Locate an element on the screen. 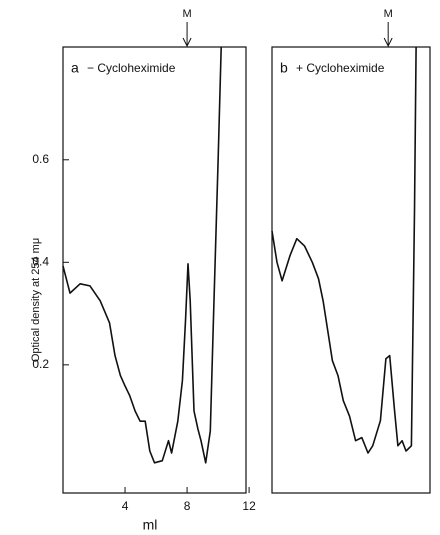 The width and height of the screenshot is (440, 535). panel-label: a is located at coordinates (75, 68).